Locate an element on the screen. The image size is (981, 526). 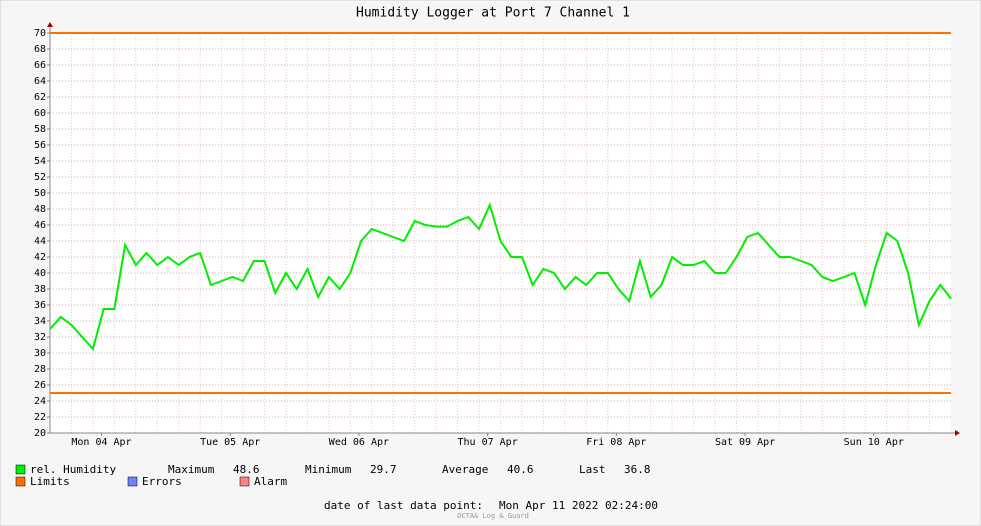
stat-value: 40.6 is located at coordinates (520, 469).